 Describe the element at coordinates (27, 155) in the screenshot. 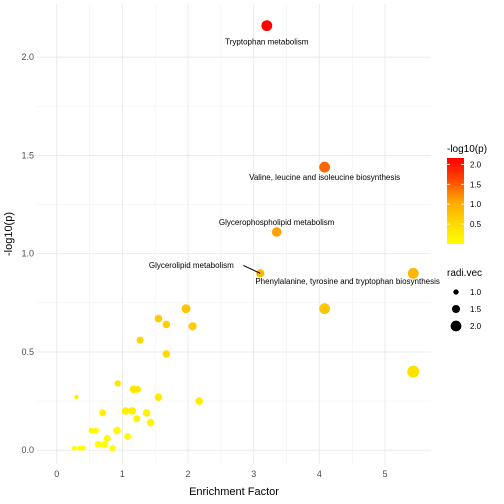

I see `y-tick-label: 1.5` at that location.